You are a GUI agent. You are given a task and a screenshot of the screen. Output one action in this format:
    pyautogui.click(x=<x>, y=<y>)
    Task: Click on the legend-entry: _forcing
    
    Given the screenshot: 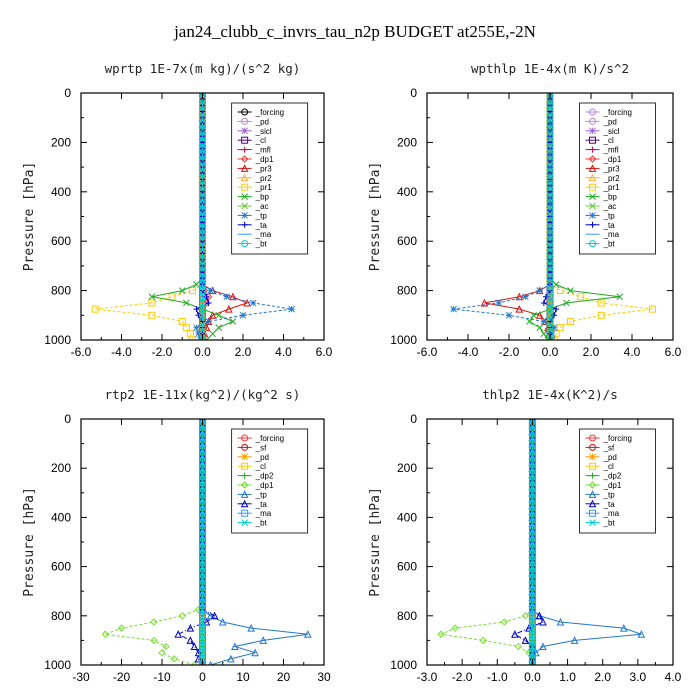 What is the action you would take?
    pyautogui.click(x=608, y=438)
    